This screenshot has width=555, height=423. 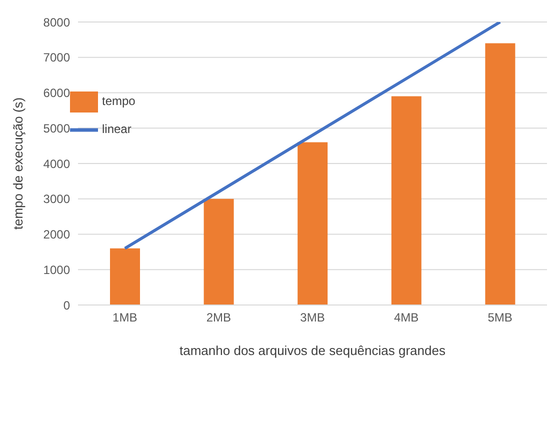 What do you see at coordinates (313, 350) in the screenshot?
I see `x-axis-title: tamanho dos arquivos de sequências grandes` at bounding box center [313, 350].